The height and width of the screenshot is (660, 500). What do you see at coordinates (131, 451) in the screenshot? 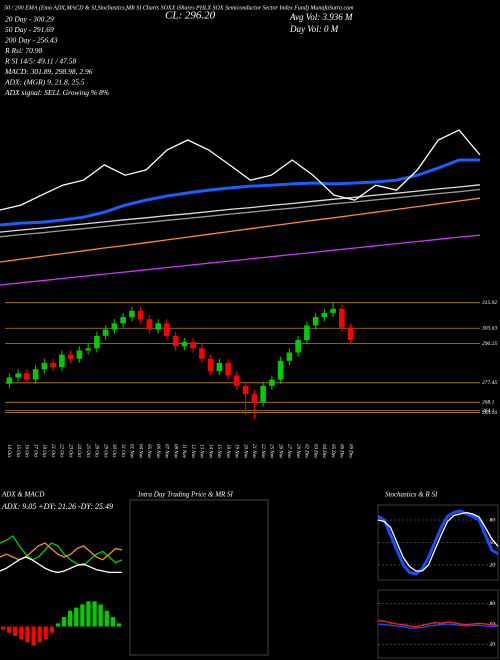
I see `date-label: 01 Nov` at bounding box center [131, 451].